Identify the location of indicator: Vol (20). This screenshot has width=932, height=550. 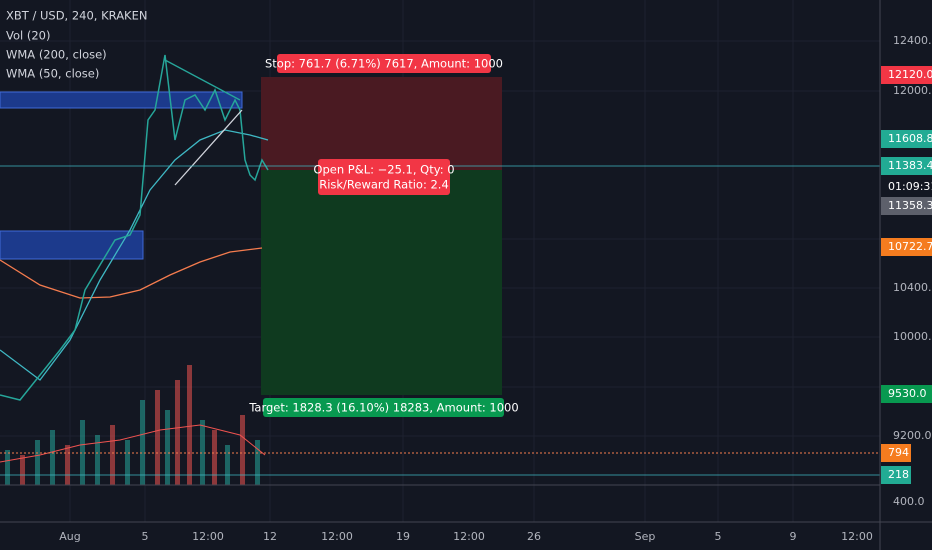
(28, 36).